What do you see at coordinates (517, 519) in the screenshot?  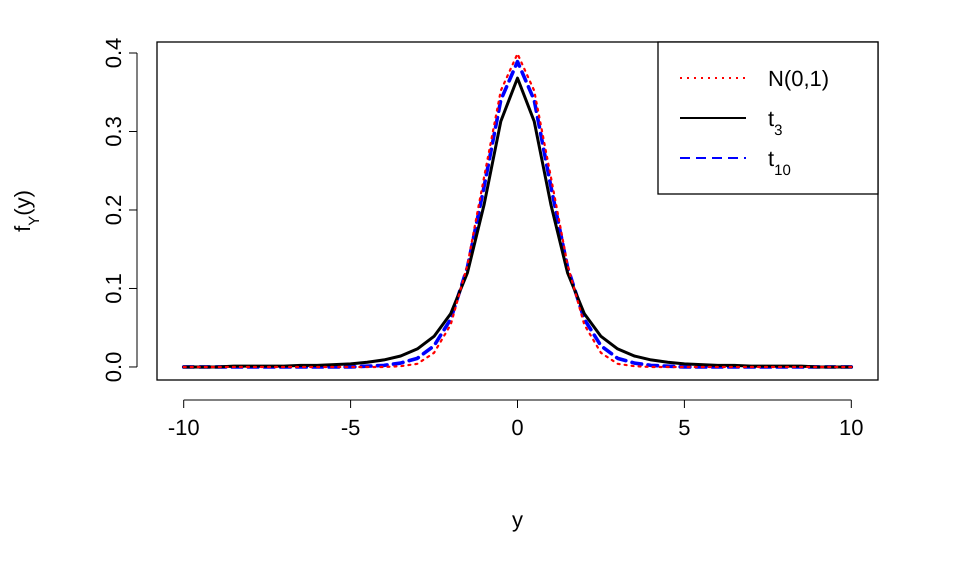 I see `x-axis-title: y` at bounding box center [517, 519].